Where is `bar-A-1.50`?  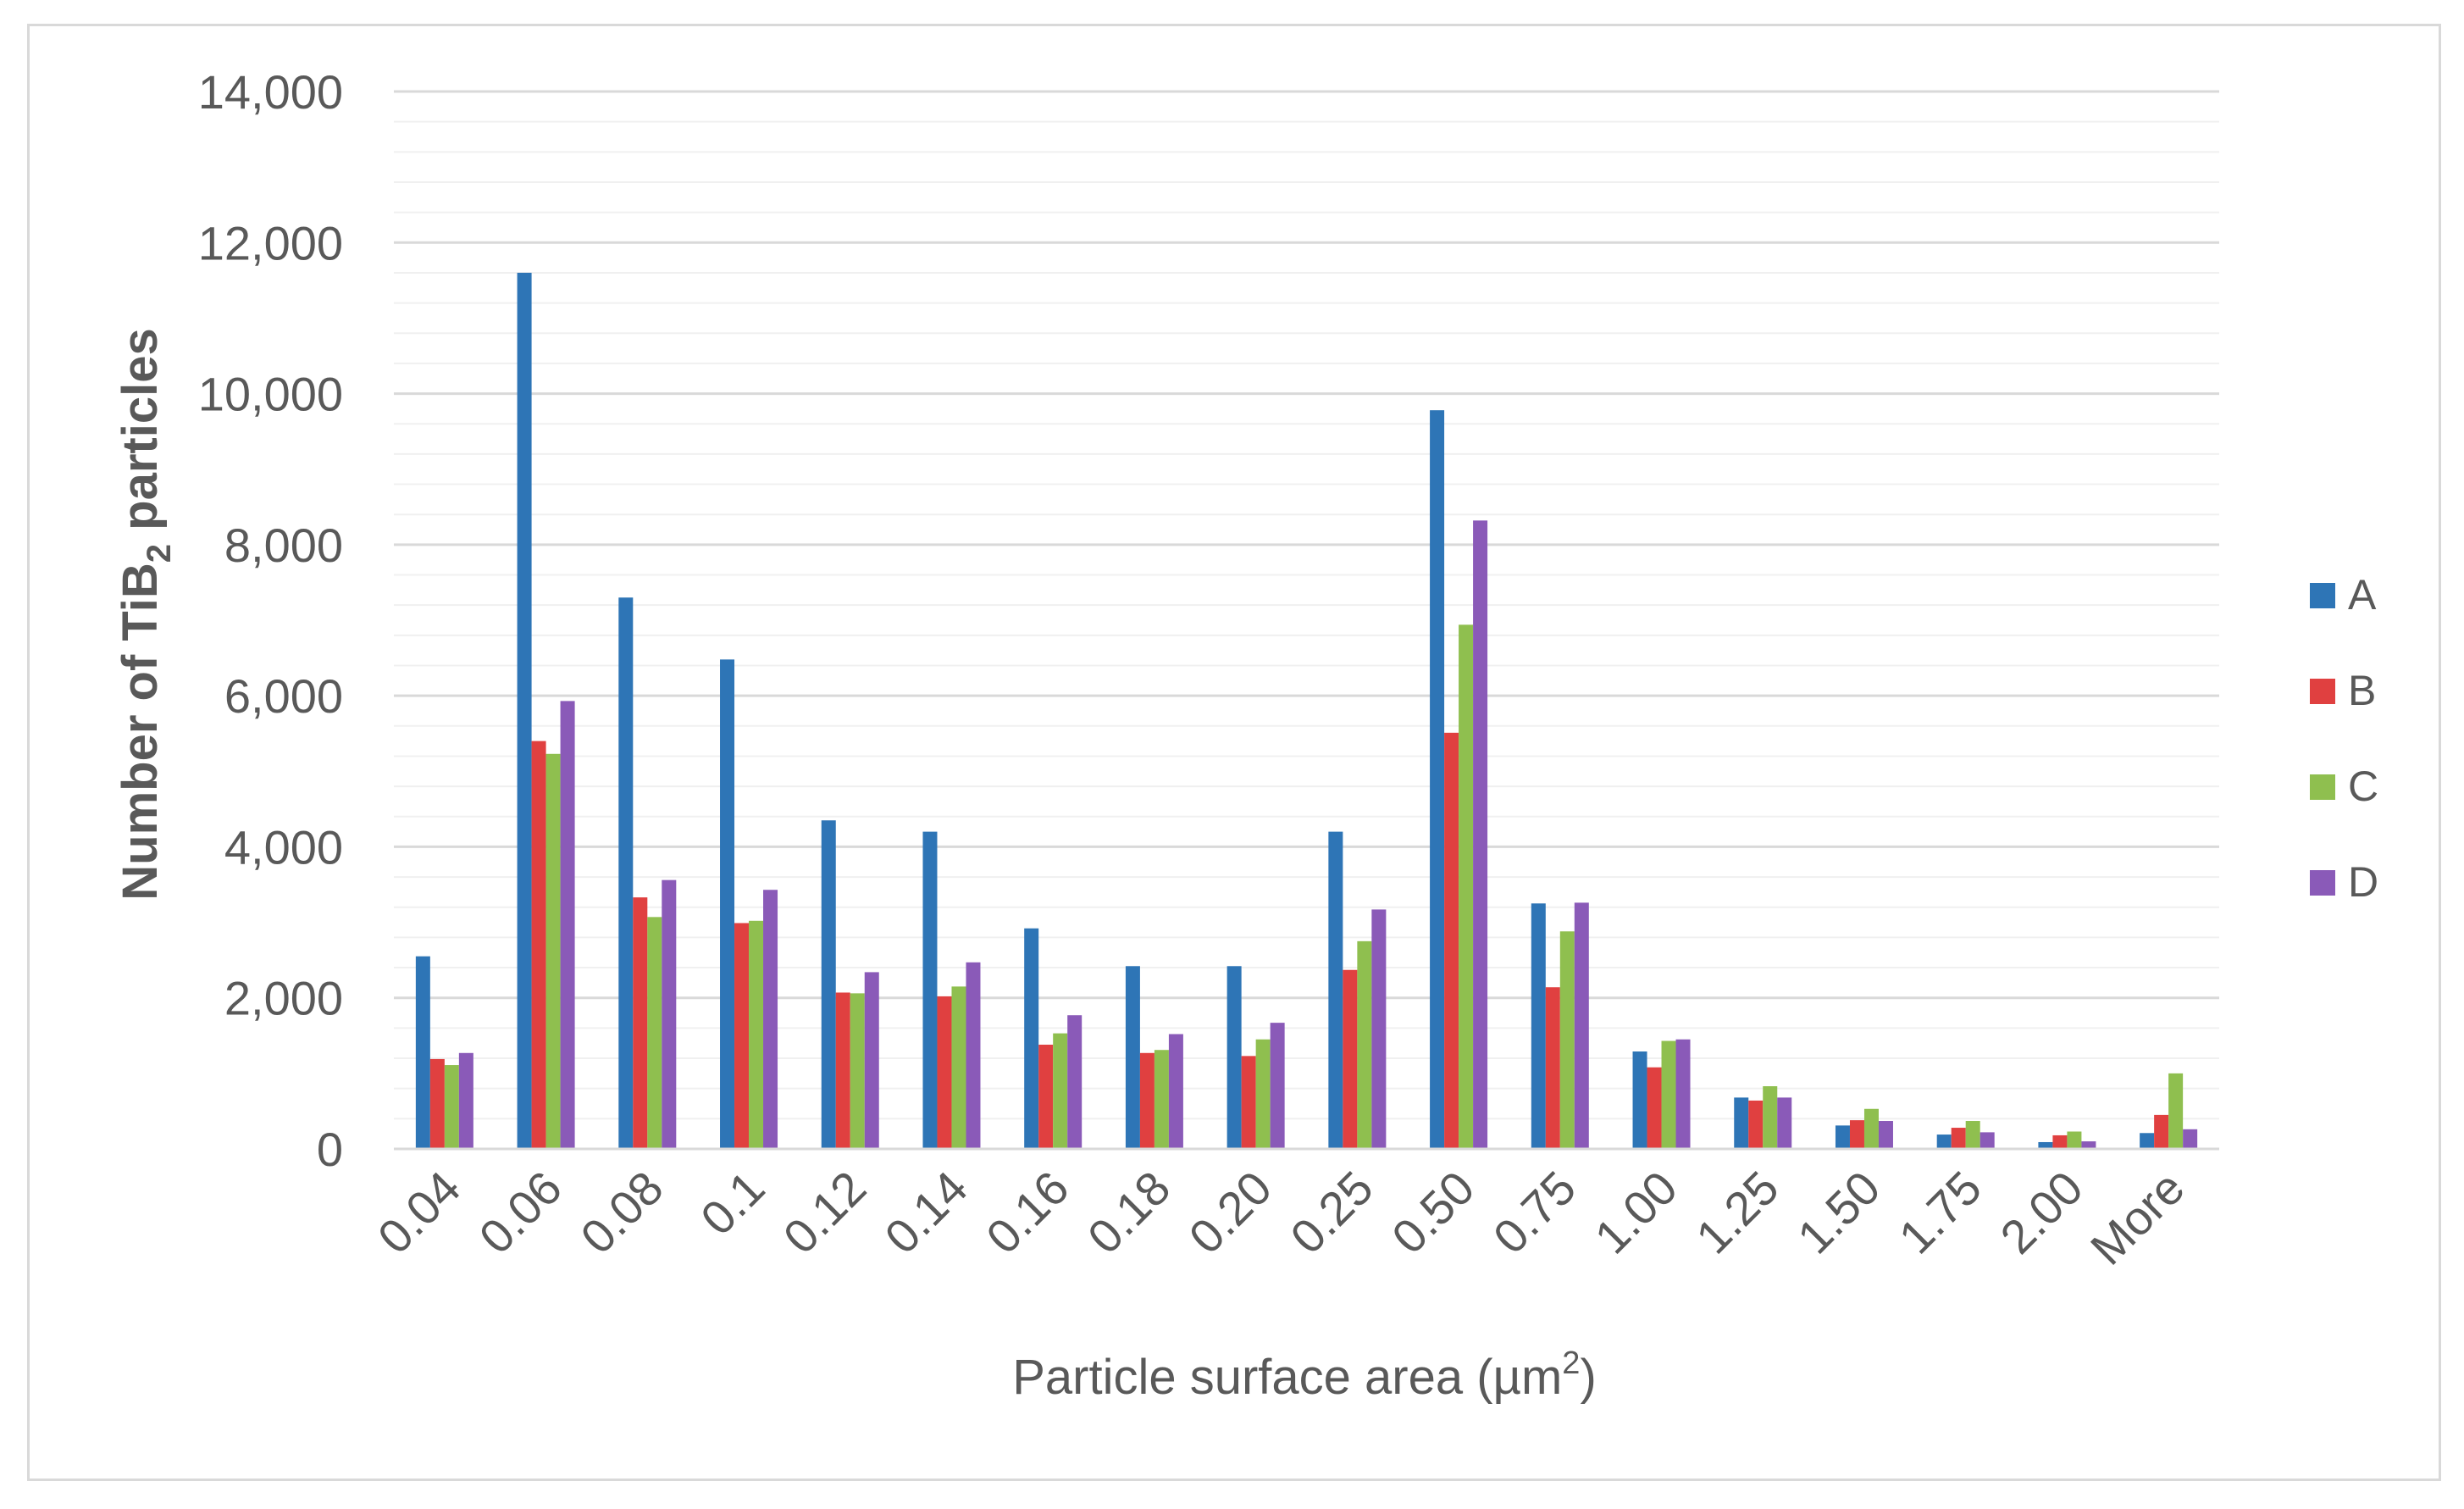
bar-A-1.50 is located at coordinates (1843, 1137).